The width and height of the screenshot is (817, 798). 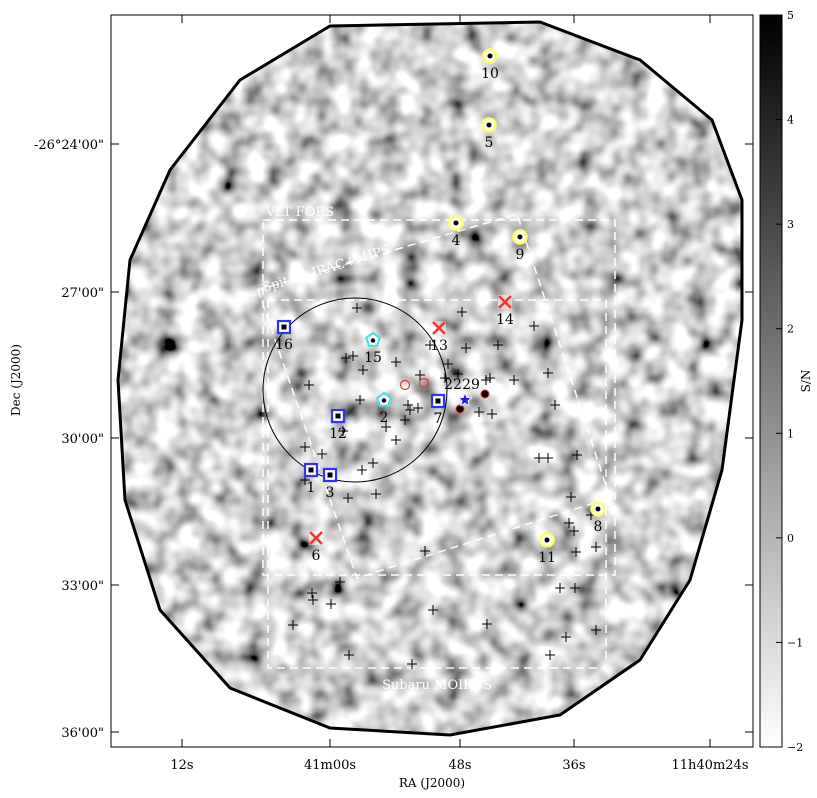 What do you see at coordinates (520, 255) in the screenshot?
I see `source-label-9: 9` at bounding box center [520, 255].